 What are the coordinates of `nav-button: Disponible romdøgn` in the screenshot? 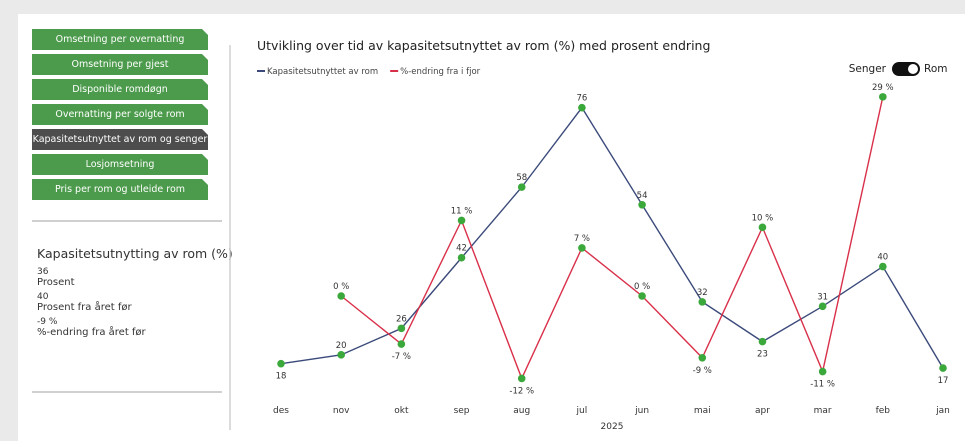 It's located at (120, 89).